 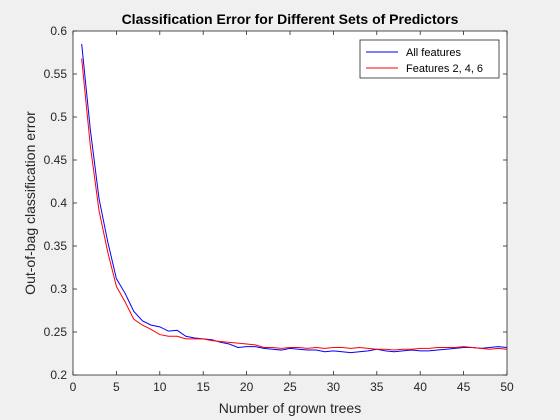 I want to click on x-tick-label: 5, so click(x=116, y=387).